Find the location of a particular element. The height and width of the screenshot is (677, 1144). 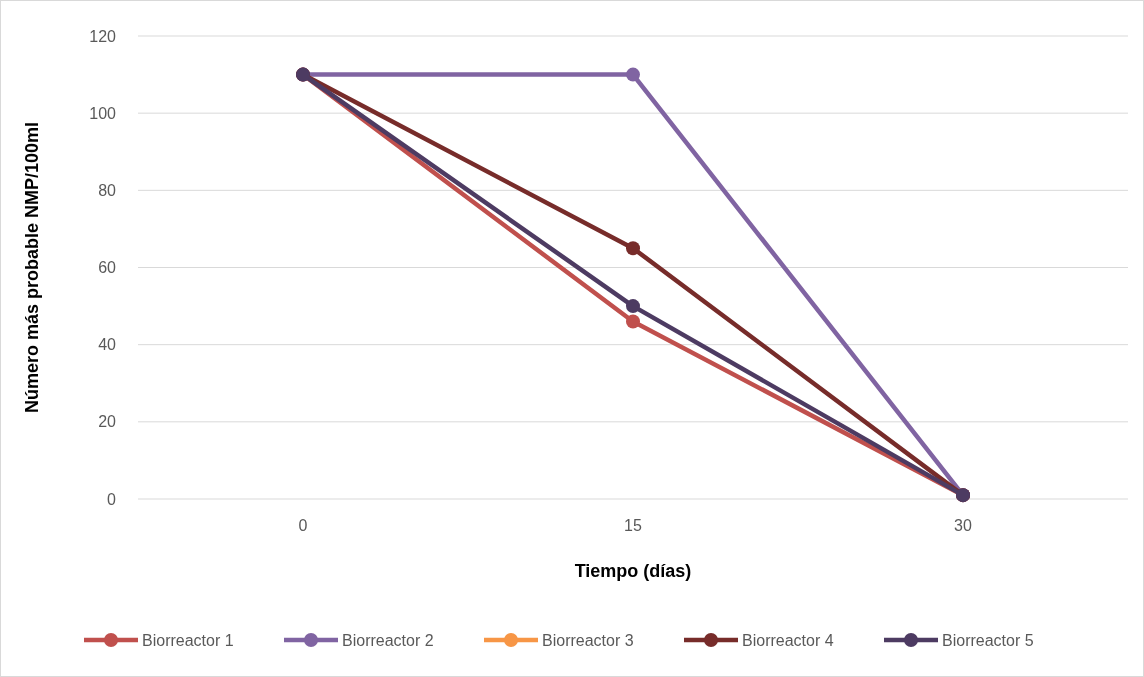

legend-label: Biorreactor 2 is located at coordinates (388, 640).